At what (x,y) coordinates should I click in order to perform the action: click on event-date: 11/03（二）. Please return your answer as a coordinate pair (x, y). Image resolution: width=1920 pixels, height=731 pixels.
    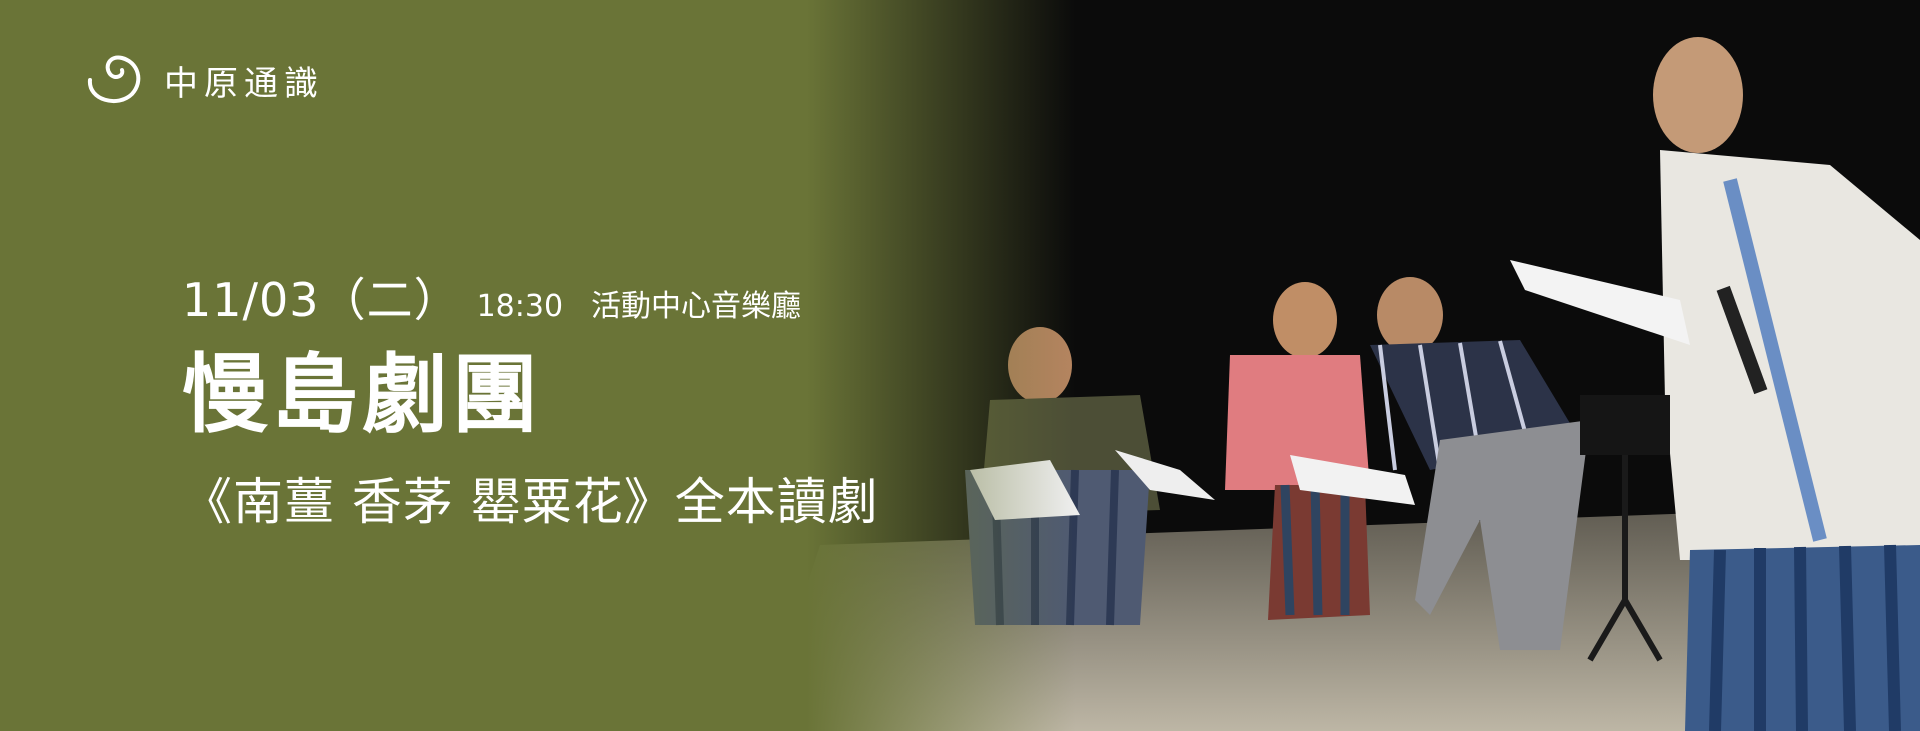
    Looking at the image, I should click on (321, 300).